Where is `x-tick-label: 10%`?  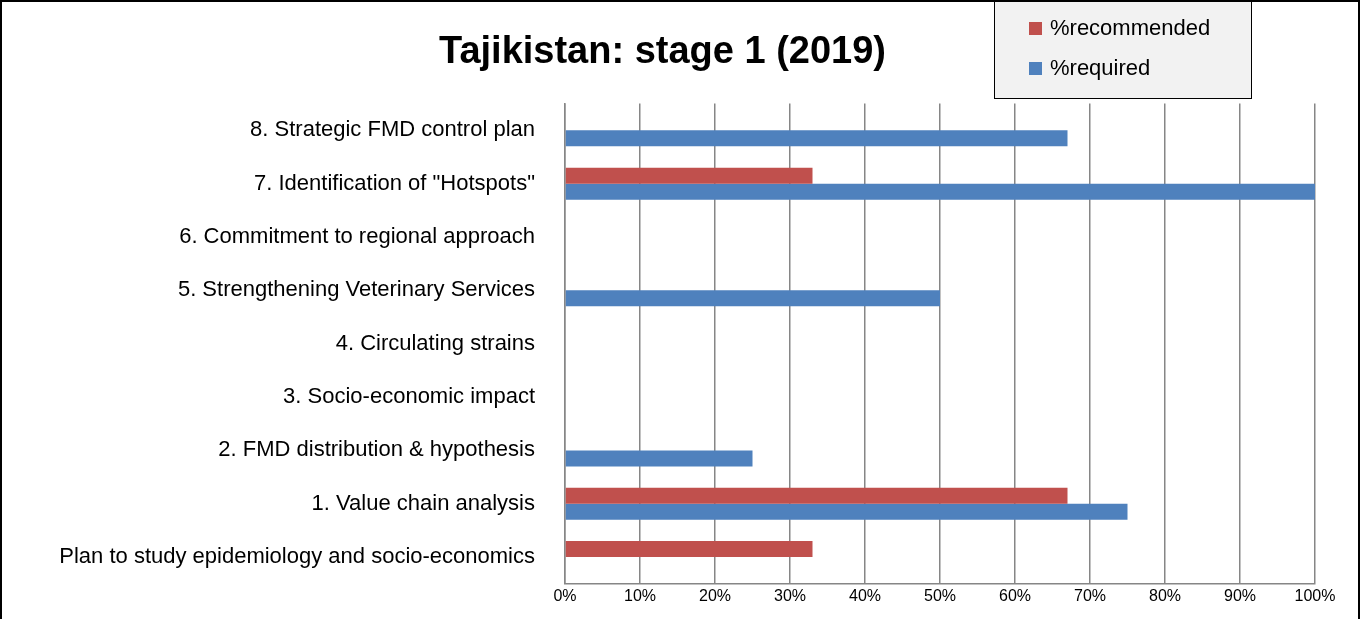
x-tick-label: 10% is located at coordinates (640, 595).